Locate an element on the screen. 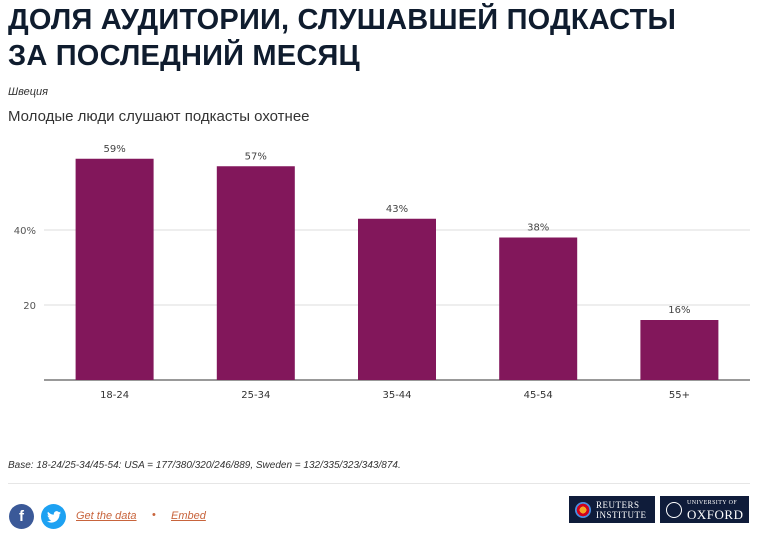 The width and height of the screenshot is (758, 537). facebook-share-button: f is located at coordinates (21, 516).